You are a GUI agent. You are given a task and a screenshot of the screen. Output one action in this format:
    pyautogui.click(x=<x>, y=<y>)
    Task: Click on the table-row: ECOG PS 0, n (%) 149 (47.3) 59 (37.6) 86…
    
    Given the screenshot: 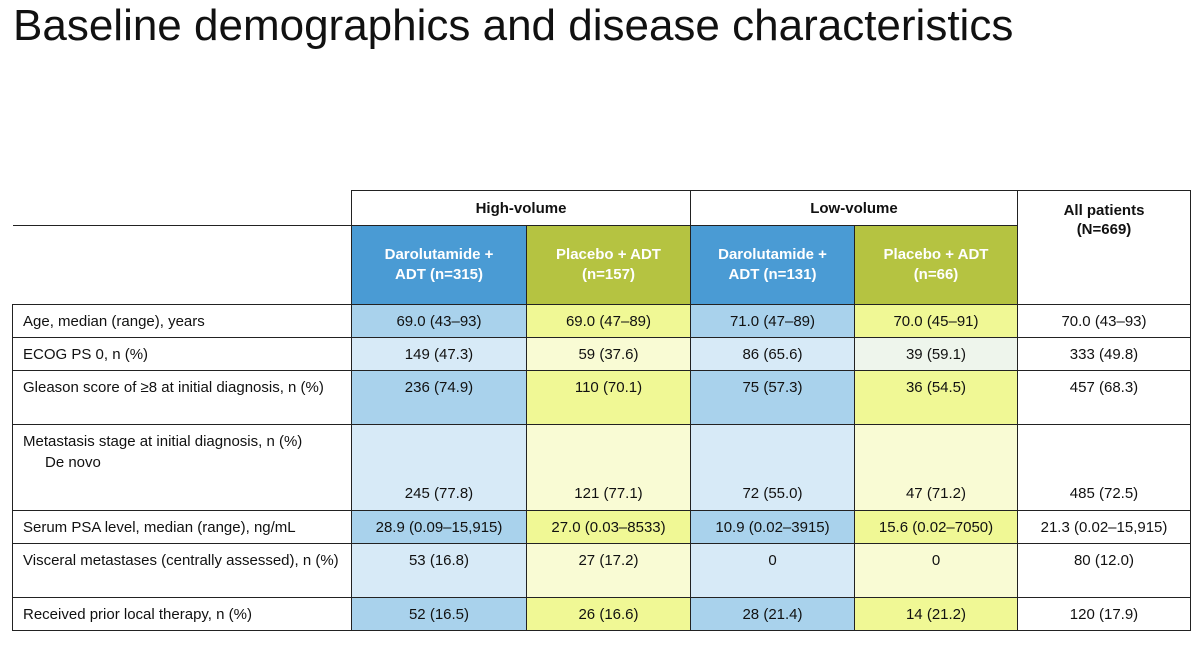 What is the action you would take?
    pyautogui.click(x=601, y=354)
    